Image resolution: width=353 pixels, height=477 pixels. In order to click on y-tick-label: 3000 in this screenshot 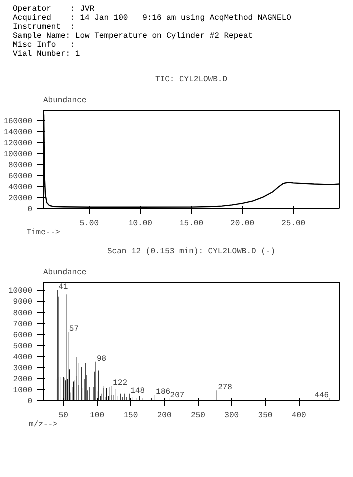, I will do `click(23, 369)`.